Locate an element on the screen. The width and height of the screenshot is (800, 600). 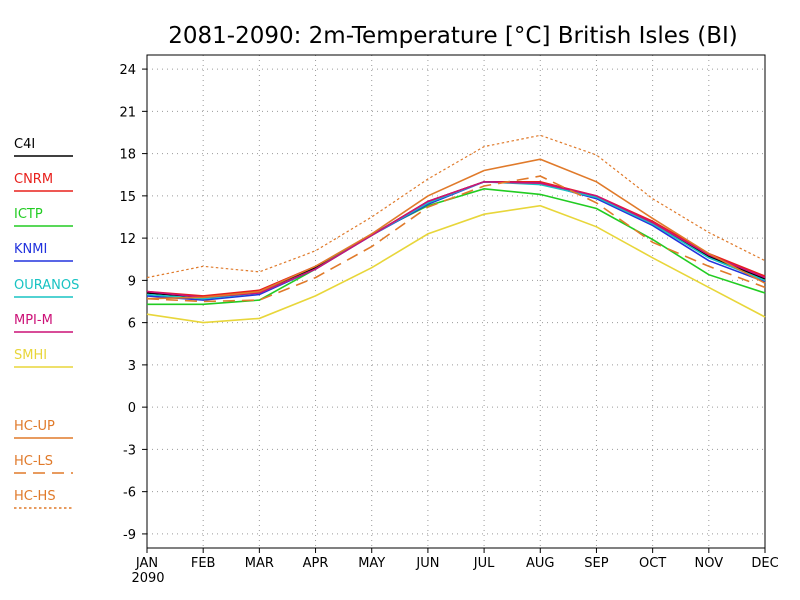
legend-label: OURANOS is located at coordinates (46, 285).